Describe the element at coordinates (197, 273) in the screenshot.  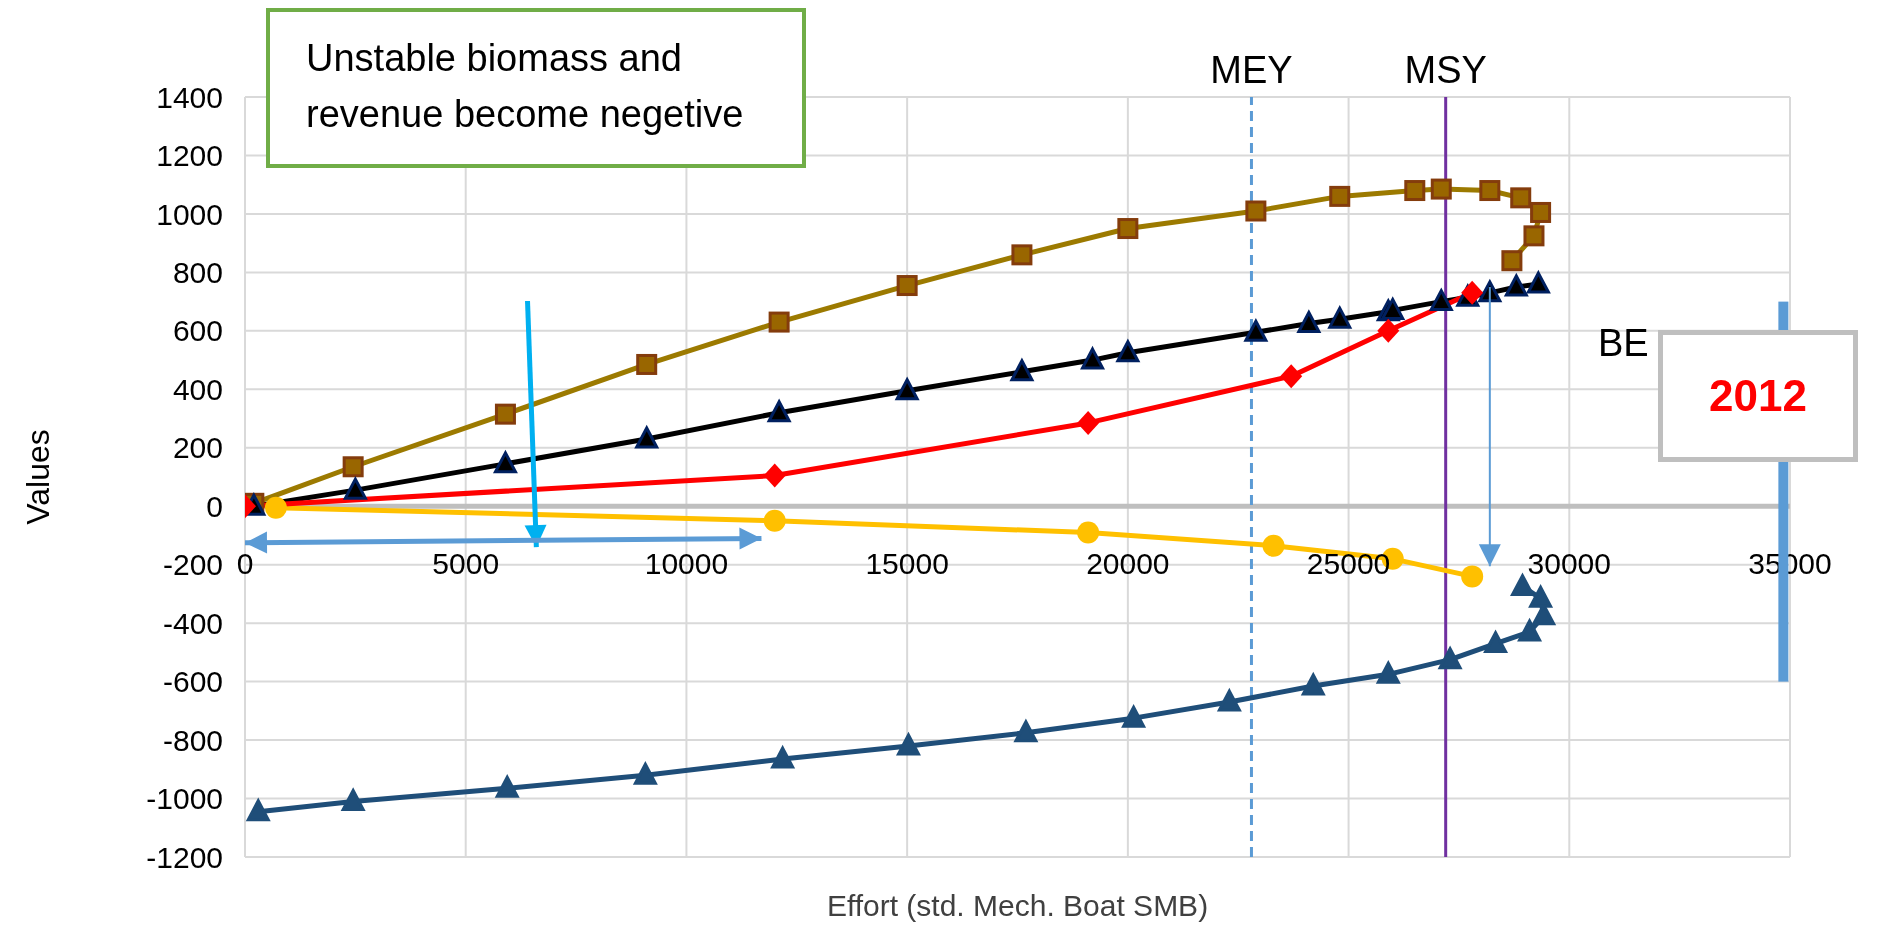
I see `y-tick-label: 800` at that location.